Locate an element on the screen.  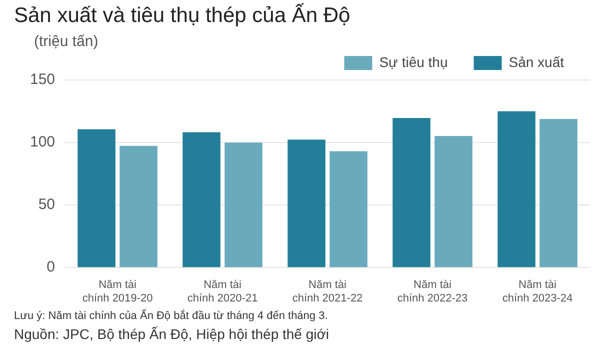
legend-label: Sản xuất is located at coordinates (536, 62).